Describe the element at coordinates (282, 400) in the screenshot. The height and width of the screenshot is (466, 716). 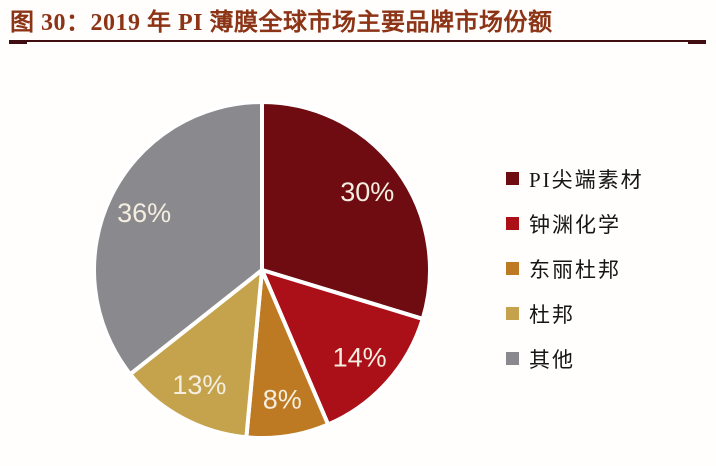
I see `pie-label-东丽杜邦: 8%` at that location.